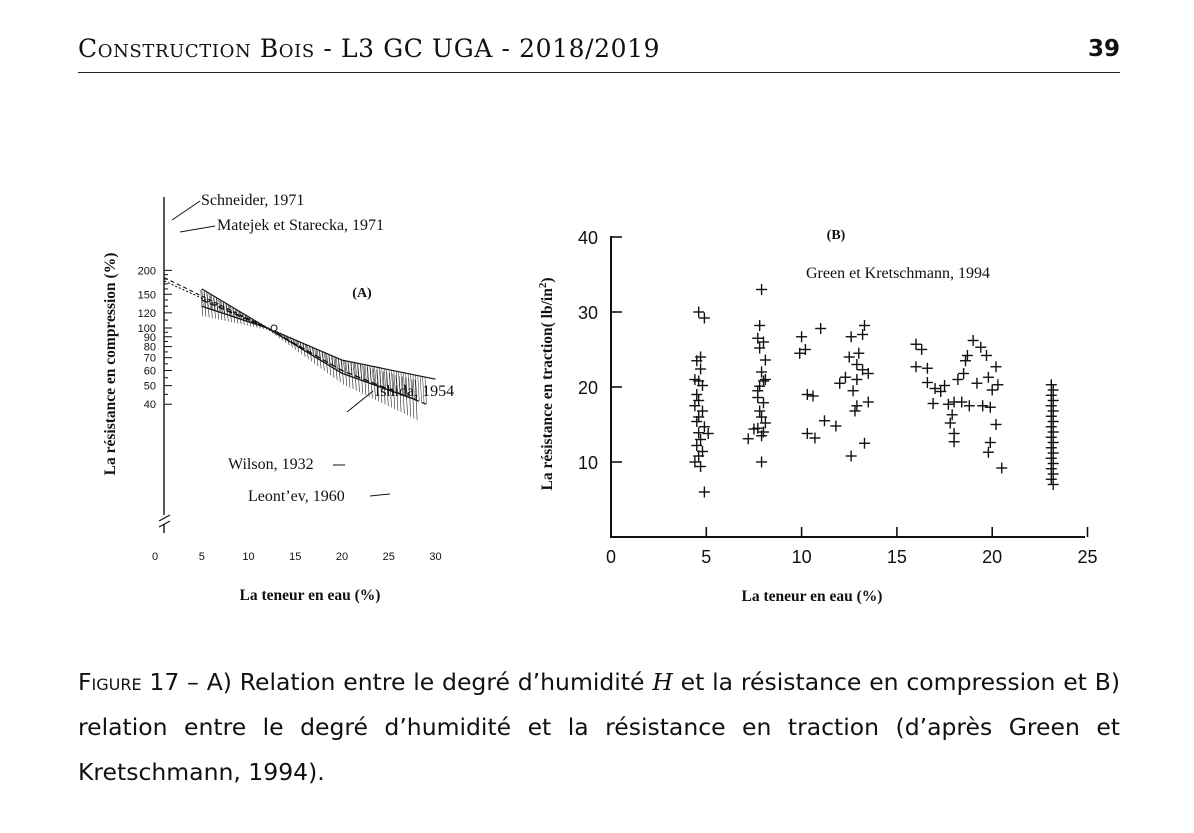 The width and height of the screenshot is (1194, 833). What do you see at coordinates (150, 348) in the screenshot?
I see `chart-a-y-tick-label: 80` at bounding box center [150, 348].